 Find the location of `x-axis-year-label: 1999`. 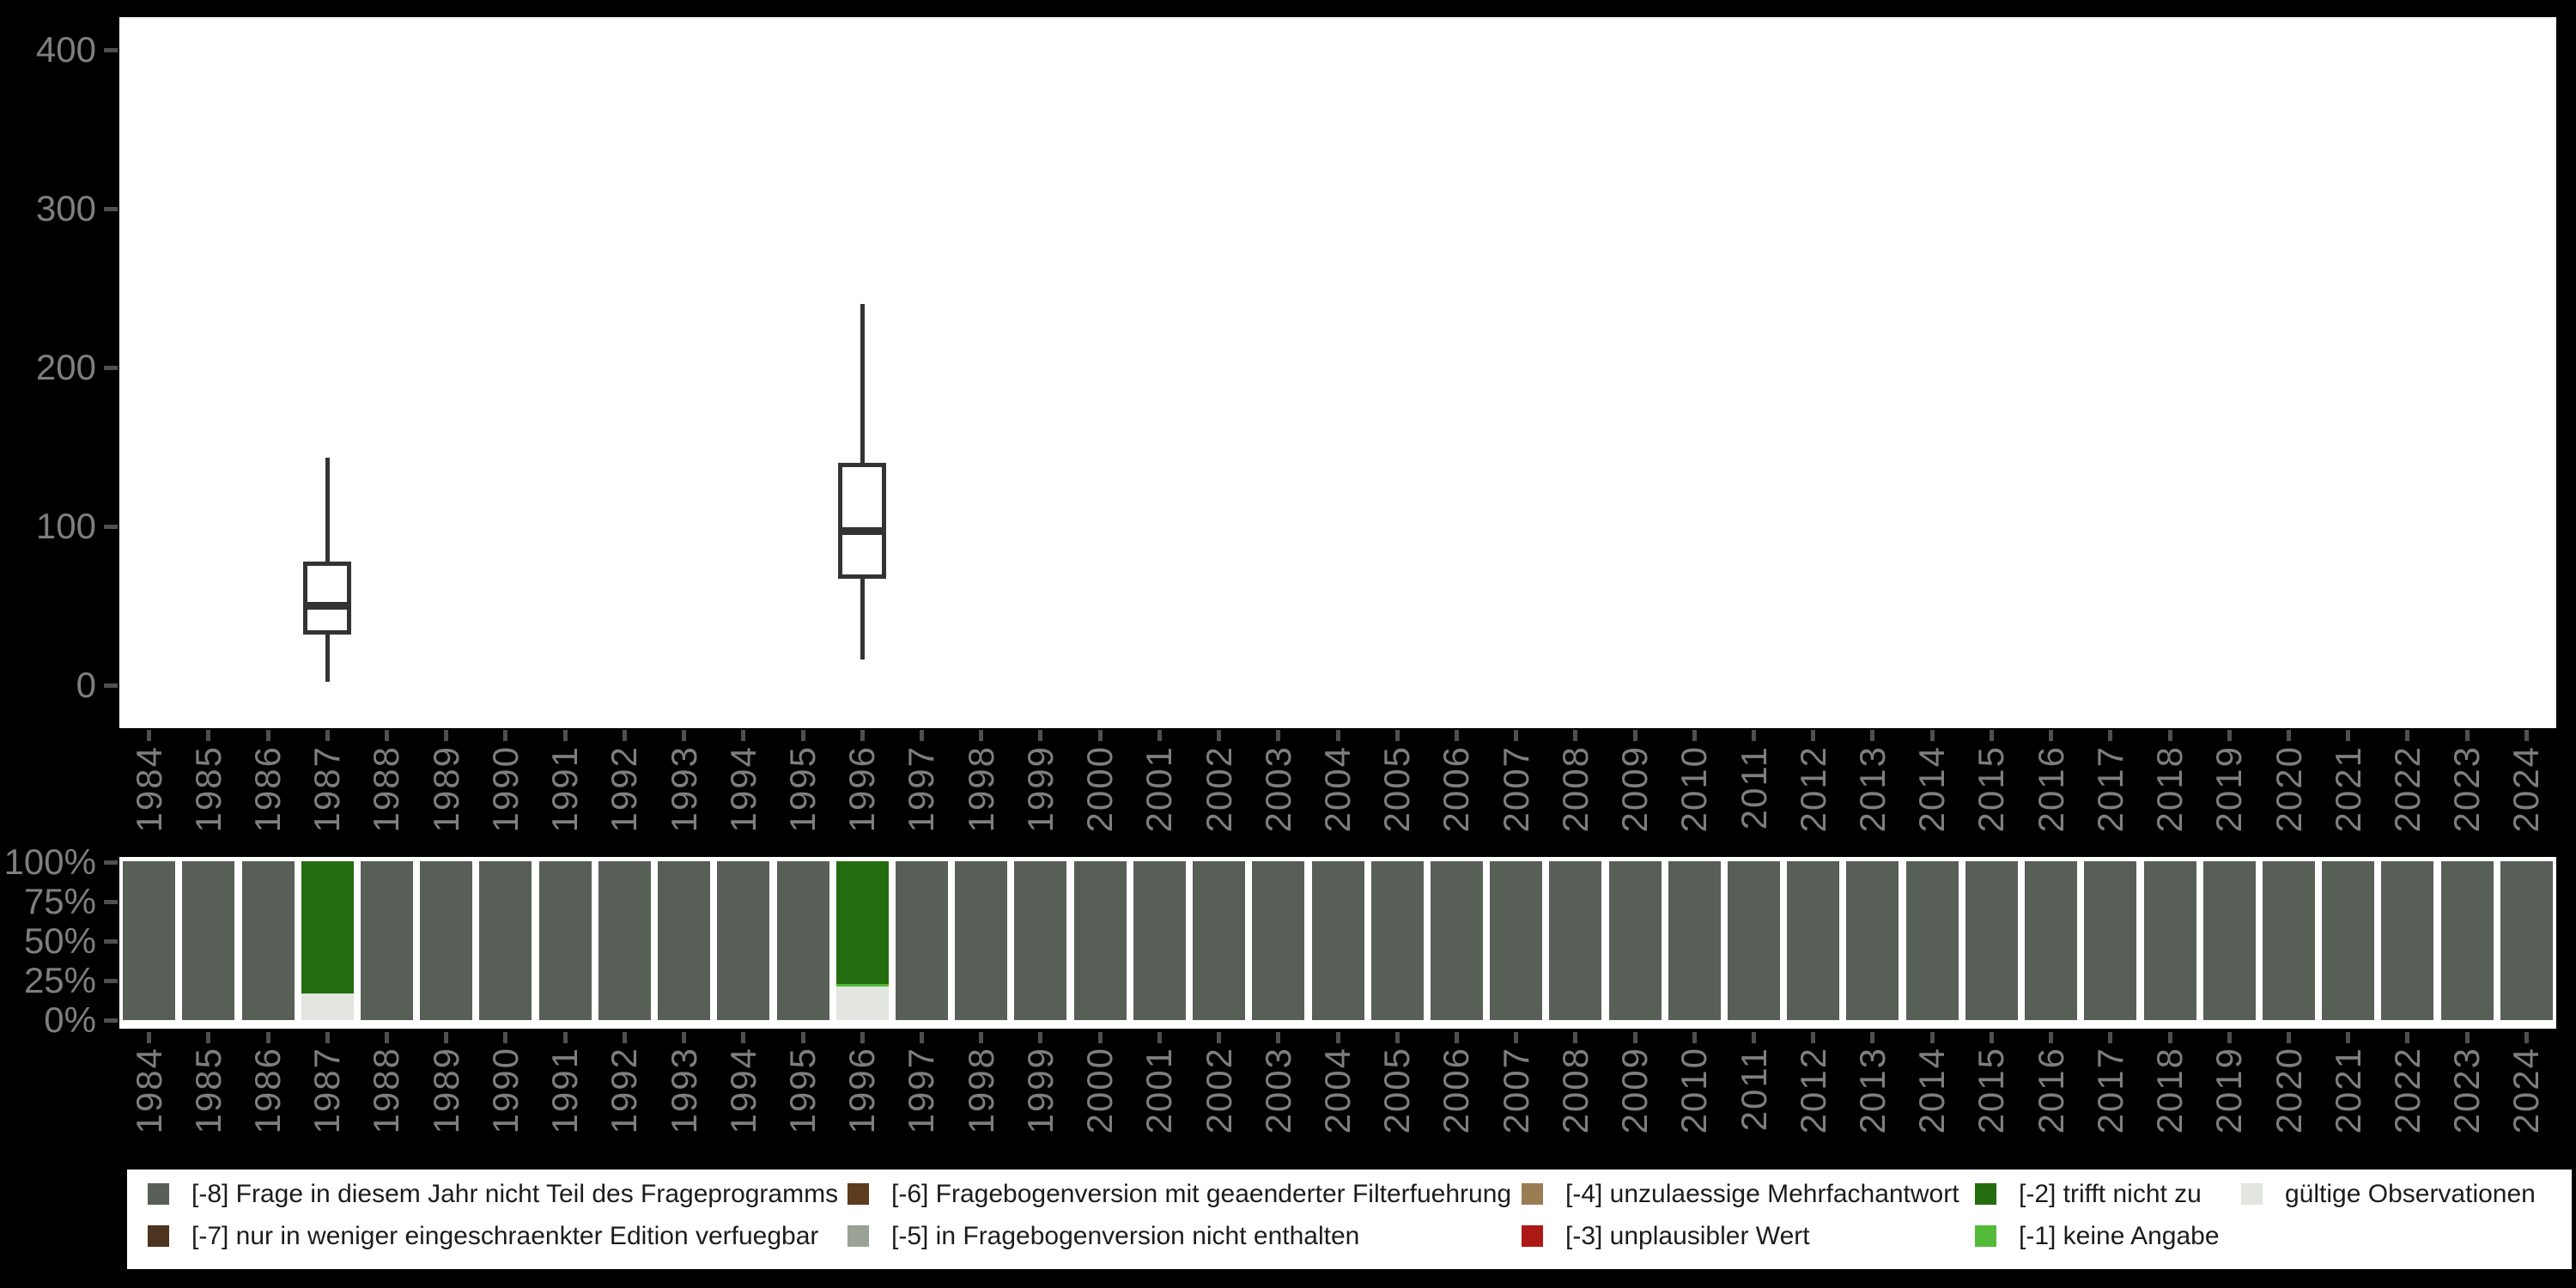

x-axis-year-label: 1999 is located at coordinates (1039, 1090).